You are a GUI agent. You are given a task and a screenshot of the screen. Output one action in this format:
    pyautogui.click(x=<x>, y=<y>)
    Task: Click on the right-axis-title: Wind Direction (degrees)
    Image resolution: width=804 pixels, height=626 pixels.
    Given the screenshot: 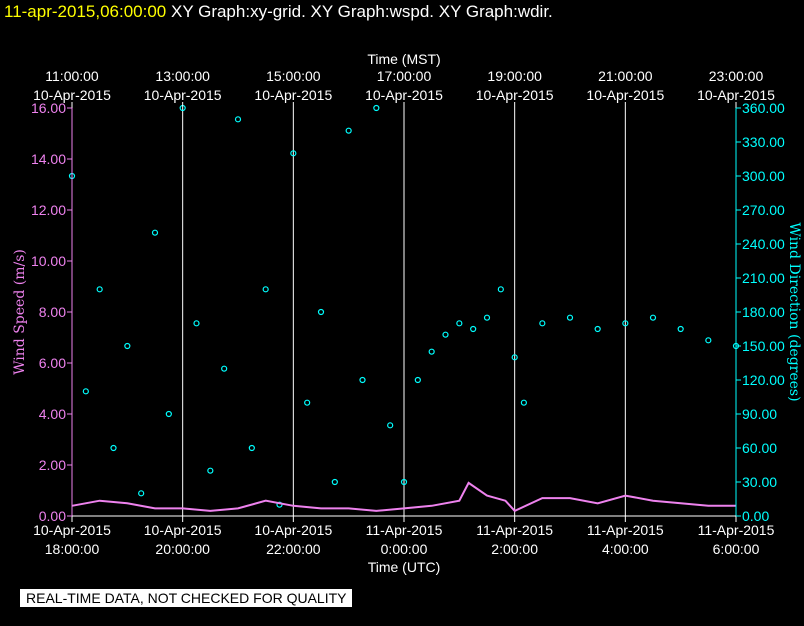 What is the action you would take?
    pyautogui.click(x=794, y=311)
    